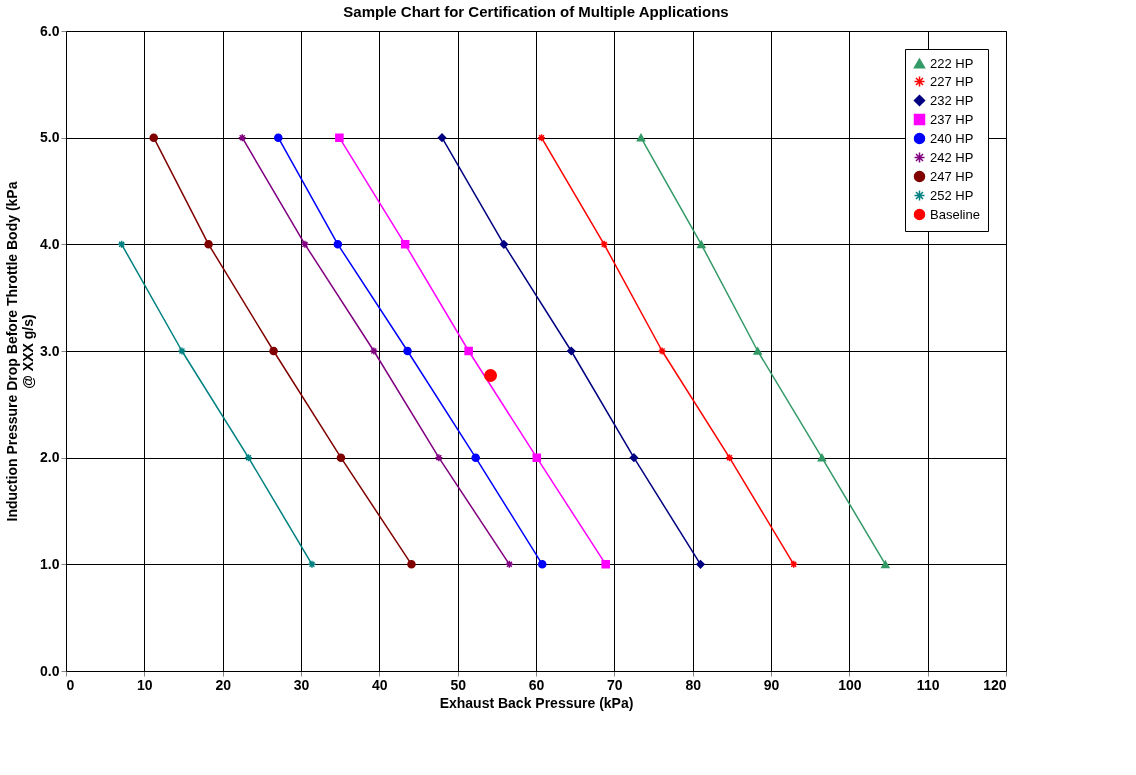  I want to click on legend-label: 232 HP, so click(952, 100).